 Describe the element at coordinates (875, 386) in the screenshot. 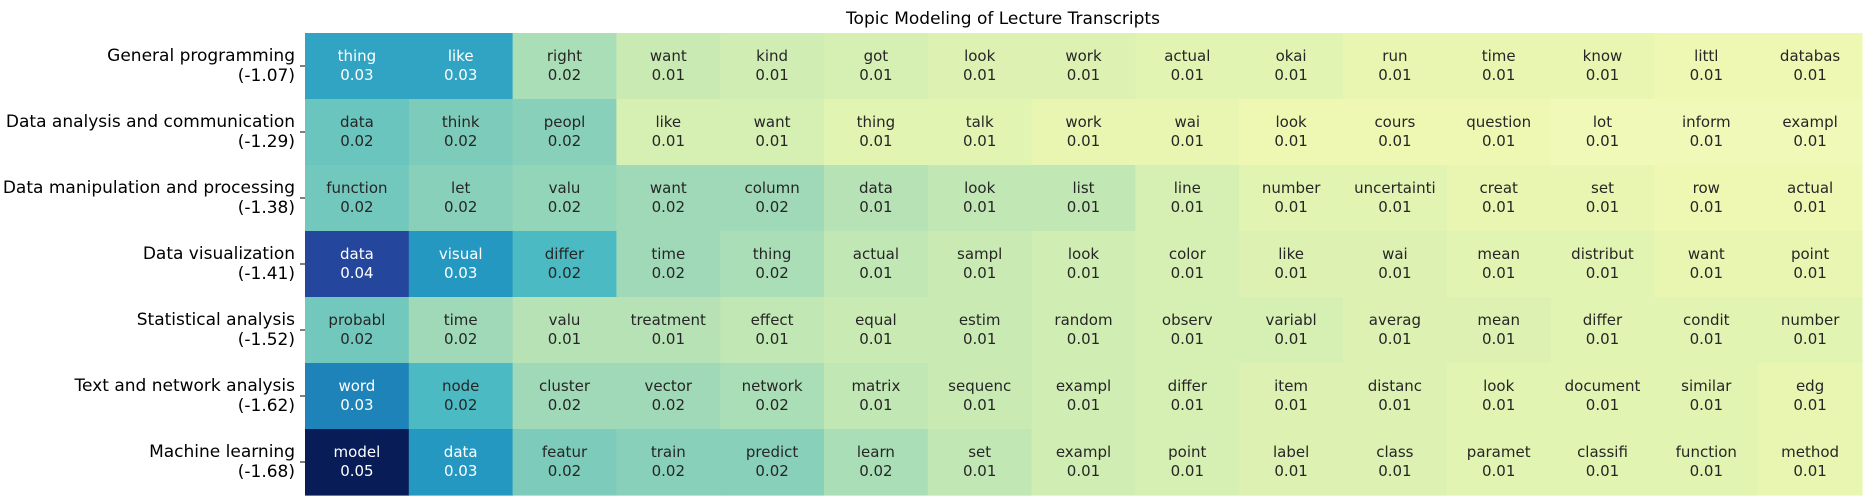

I see `cell-word-label: matrix` at that location.